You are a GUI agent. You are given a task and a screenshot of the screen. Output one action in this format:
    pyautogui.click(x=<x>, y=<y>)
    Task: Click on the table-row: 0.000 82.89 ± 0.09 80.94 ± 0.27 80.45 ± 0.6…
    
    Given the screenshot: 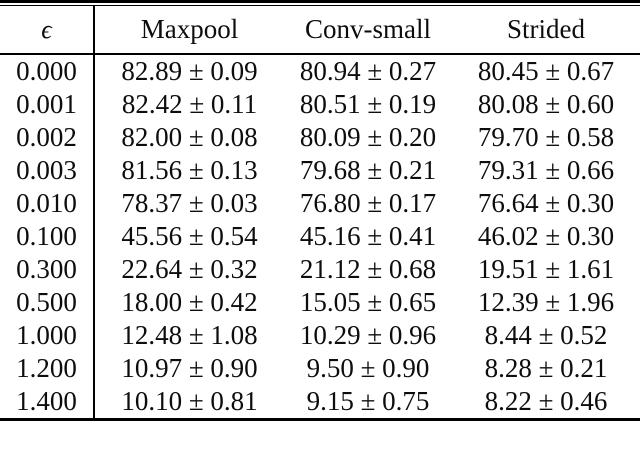 What is the action you would take?
    pyautogui.click(x=320, y=71)
    